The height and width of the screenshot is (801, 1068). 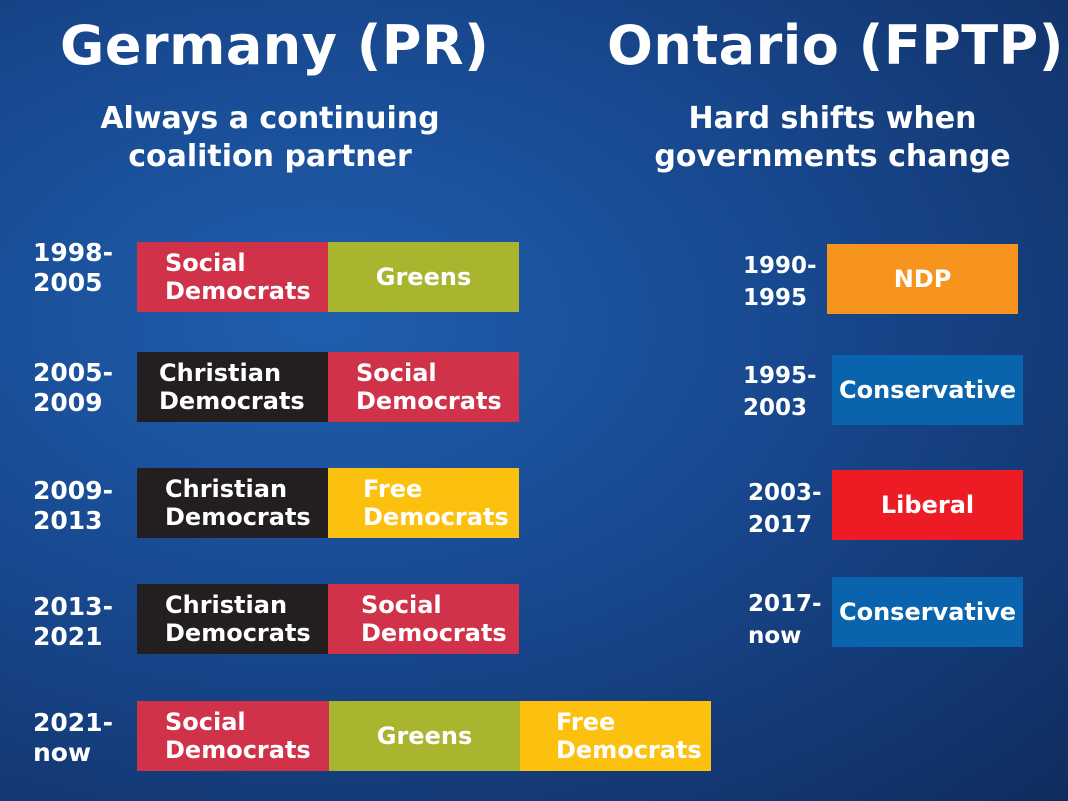 I want to click on ontario-row-years: 2017- now, so click(x=785, y=620).